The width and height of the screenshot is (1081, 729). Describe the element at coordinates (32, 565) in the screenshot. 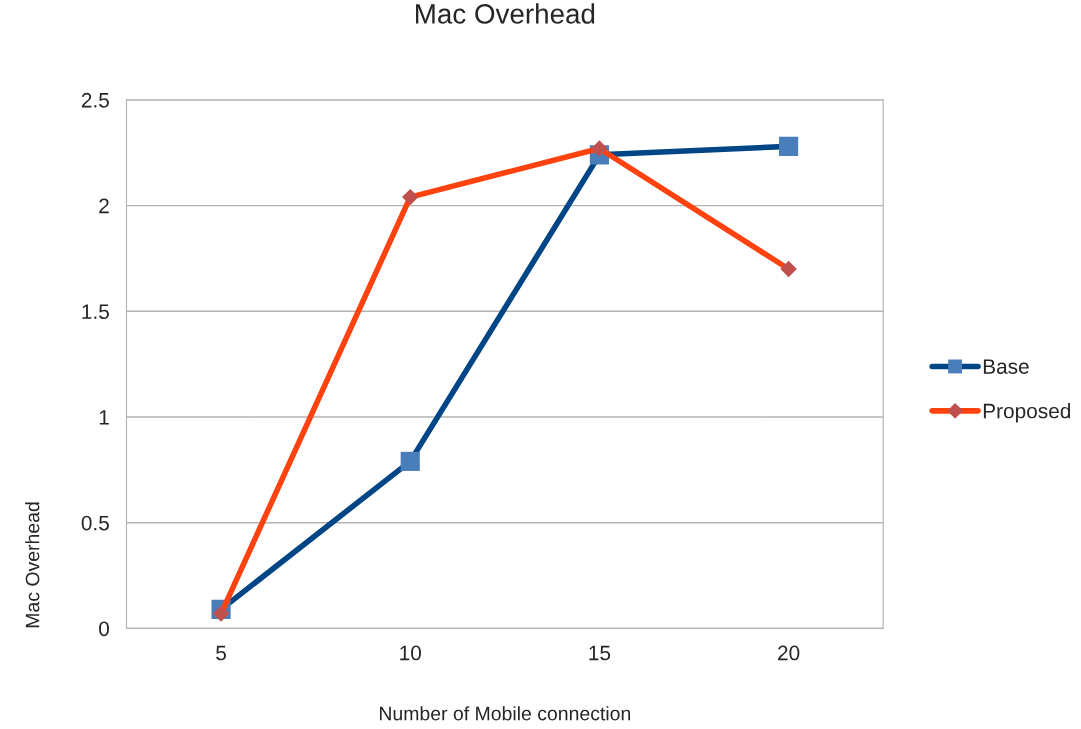

I see `y-axis-title: Mac Overhead` at that location.